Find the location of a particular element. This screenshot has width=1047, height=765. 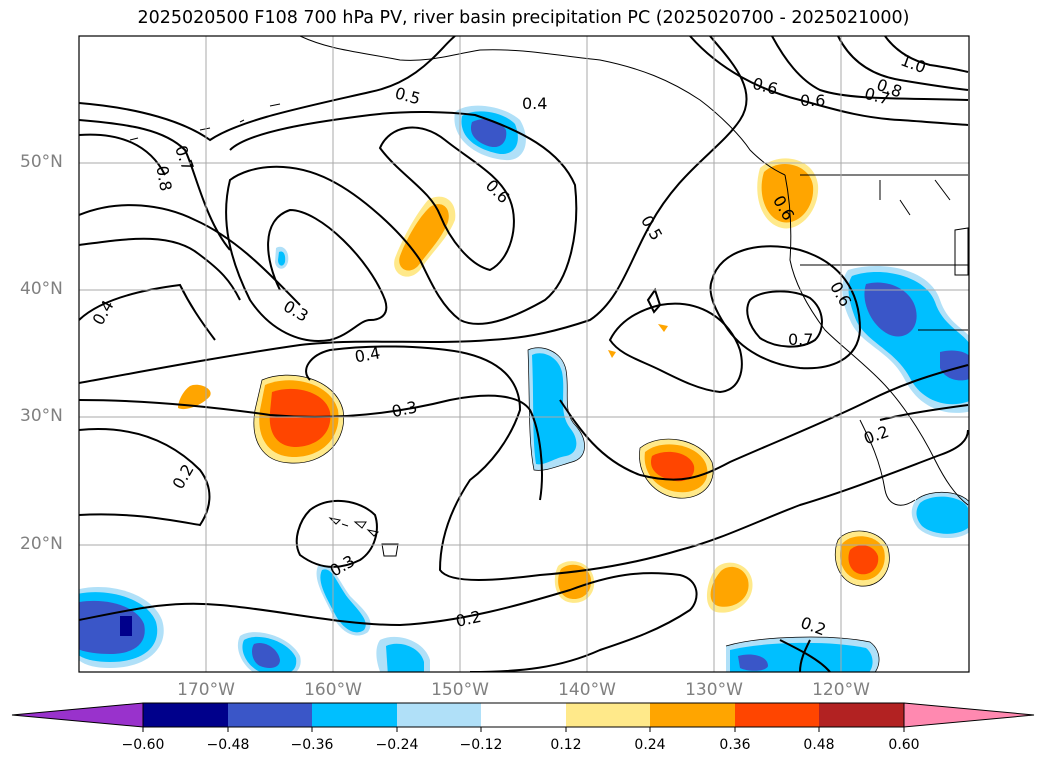

lon-label-160w: 160°W is located at coordinates (333, 690).